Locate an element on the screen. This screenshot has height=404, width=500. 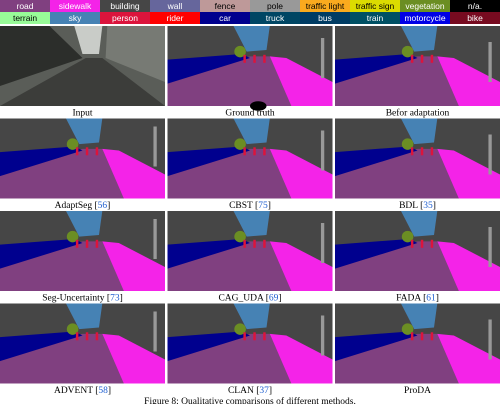
panel-caption: CAG_UDA [69] is located at coordinates (249, 299).